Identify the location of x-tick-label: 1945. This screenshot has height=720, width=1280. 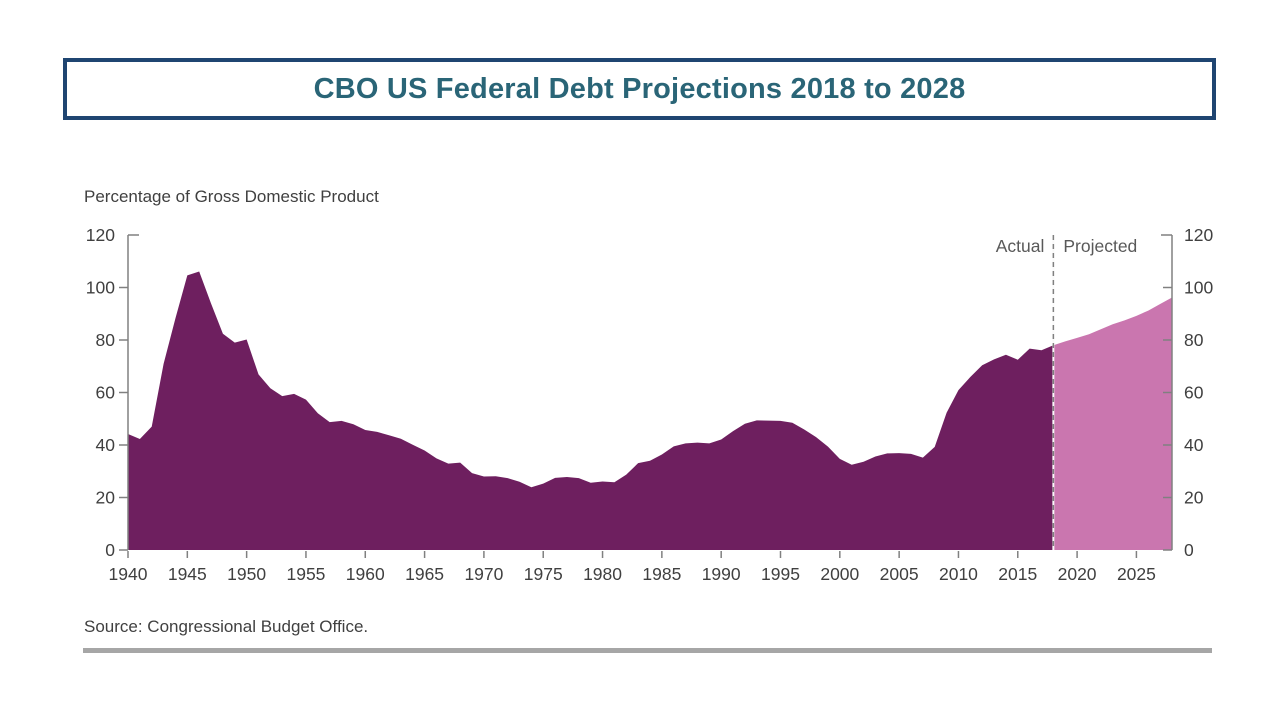
(187, 574).